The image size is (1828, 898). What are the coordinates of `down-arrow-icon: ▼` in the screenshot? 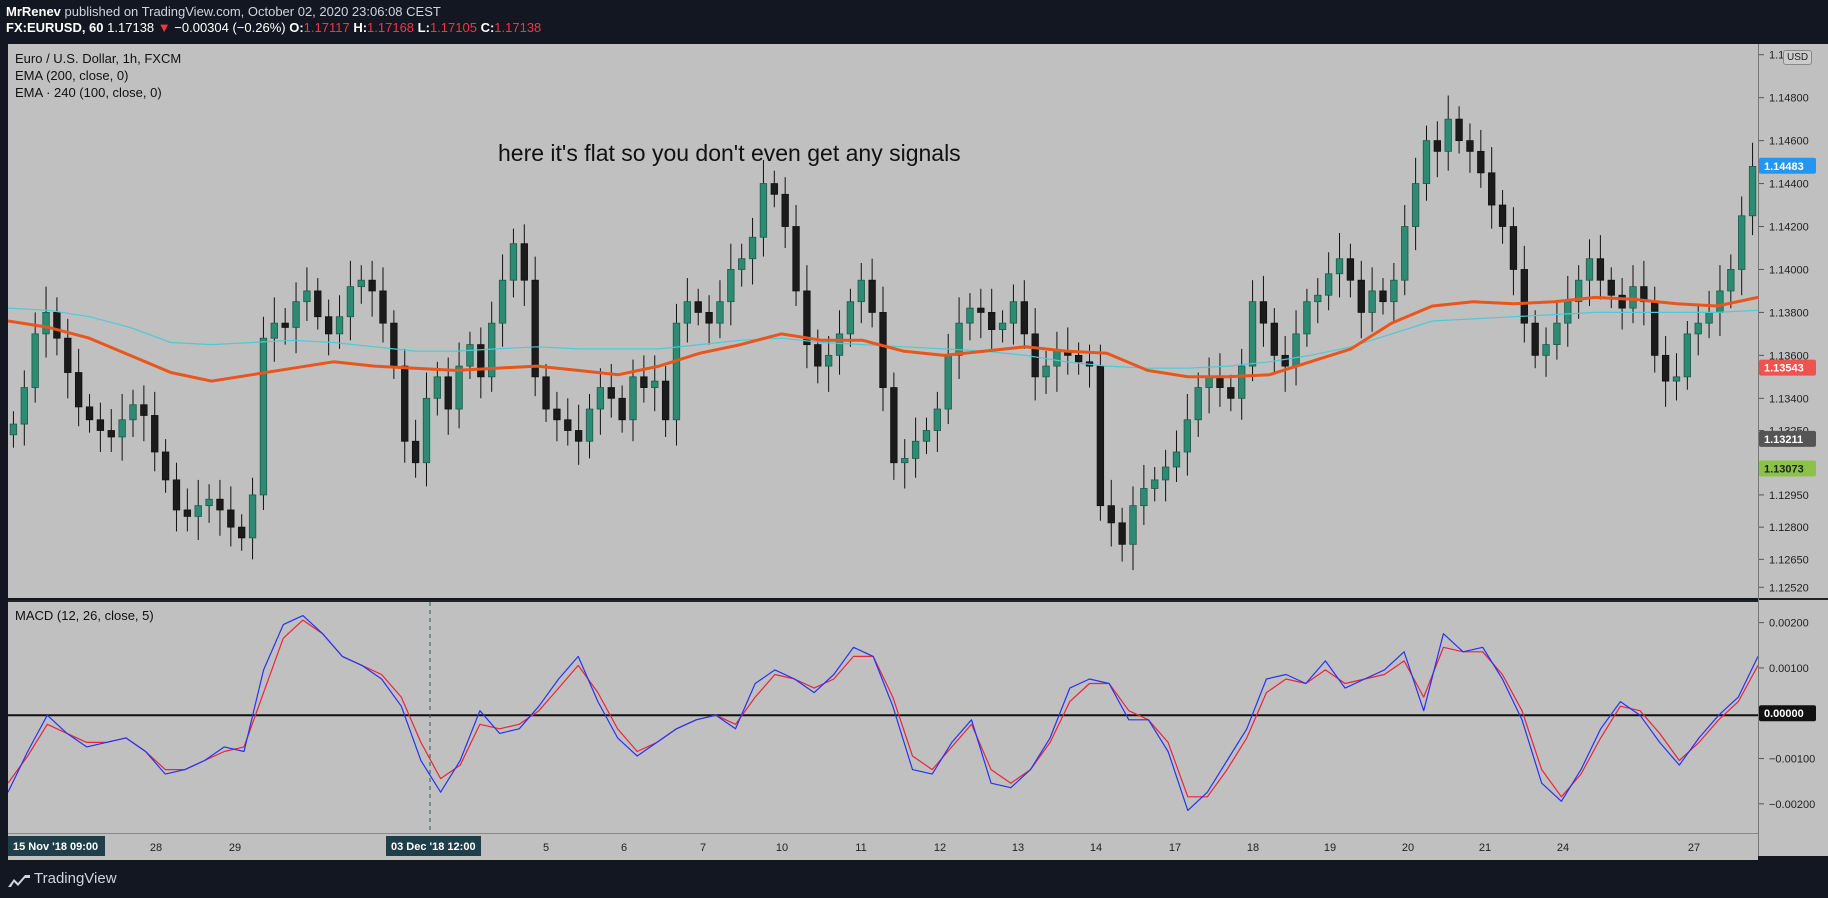 It's located at (164, 27).